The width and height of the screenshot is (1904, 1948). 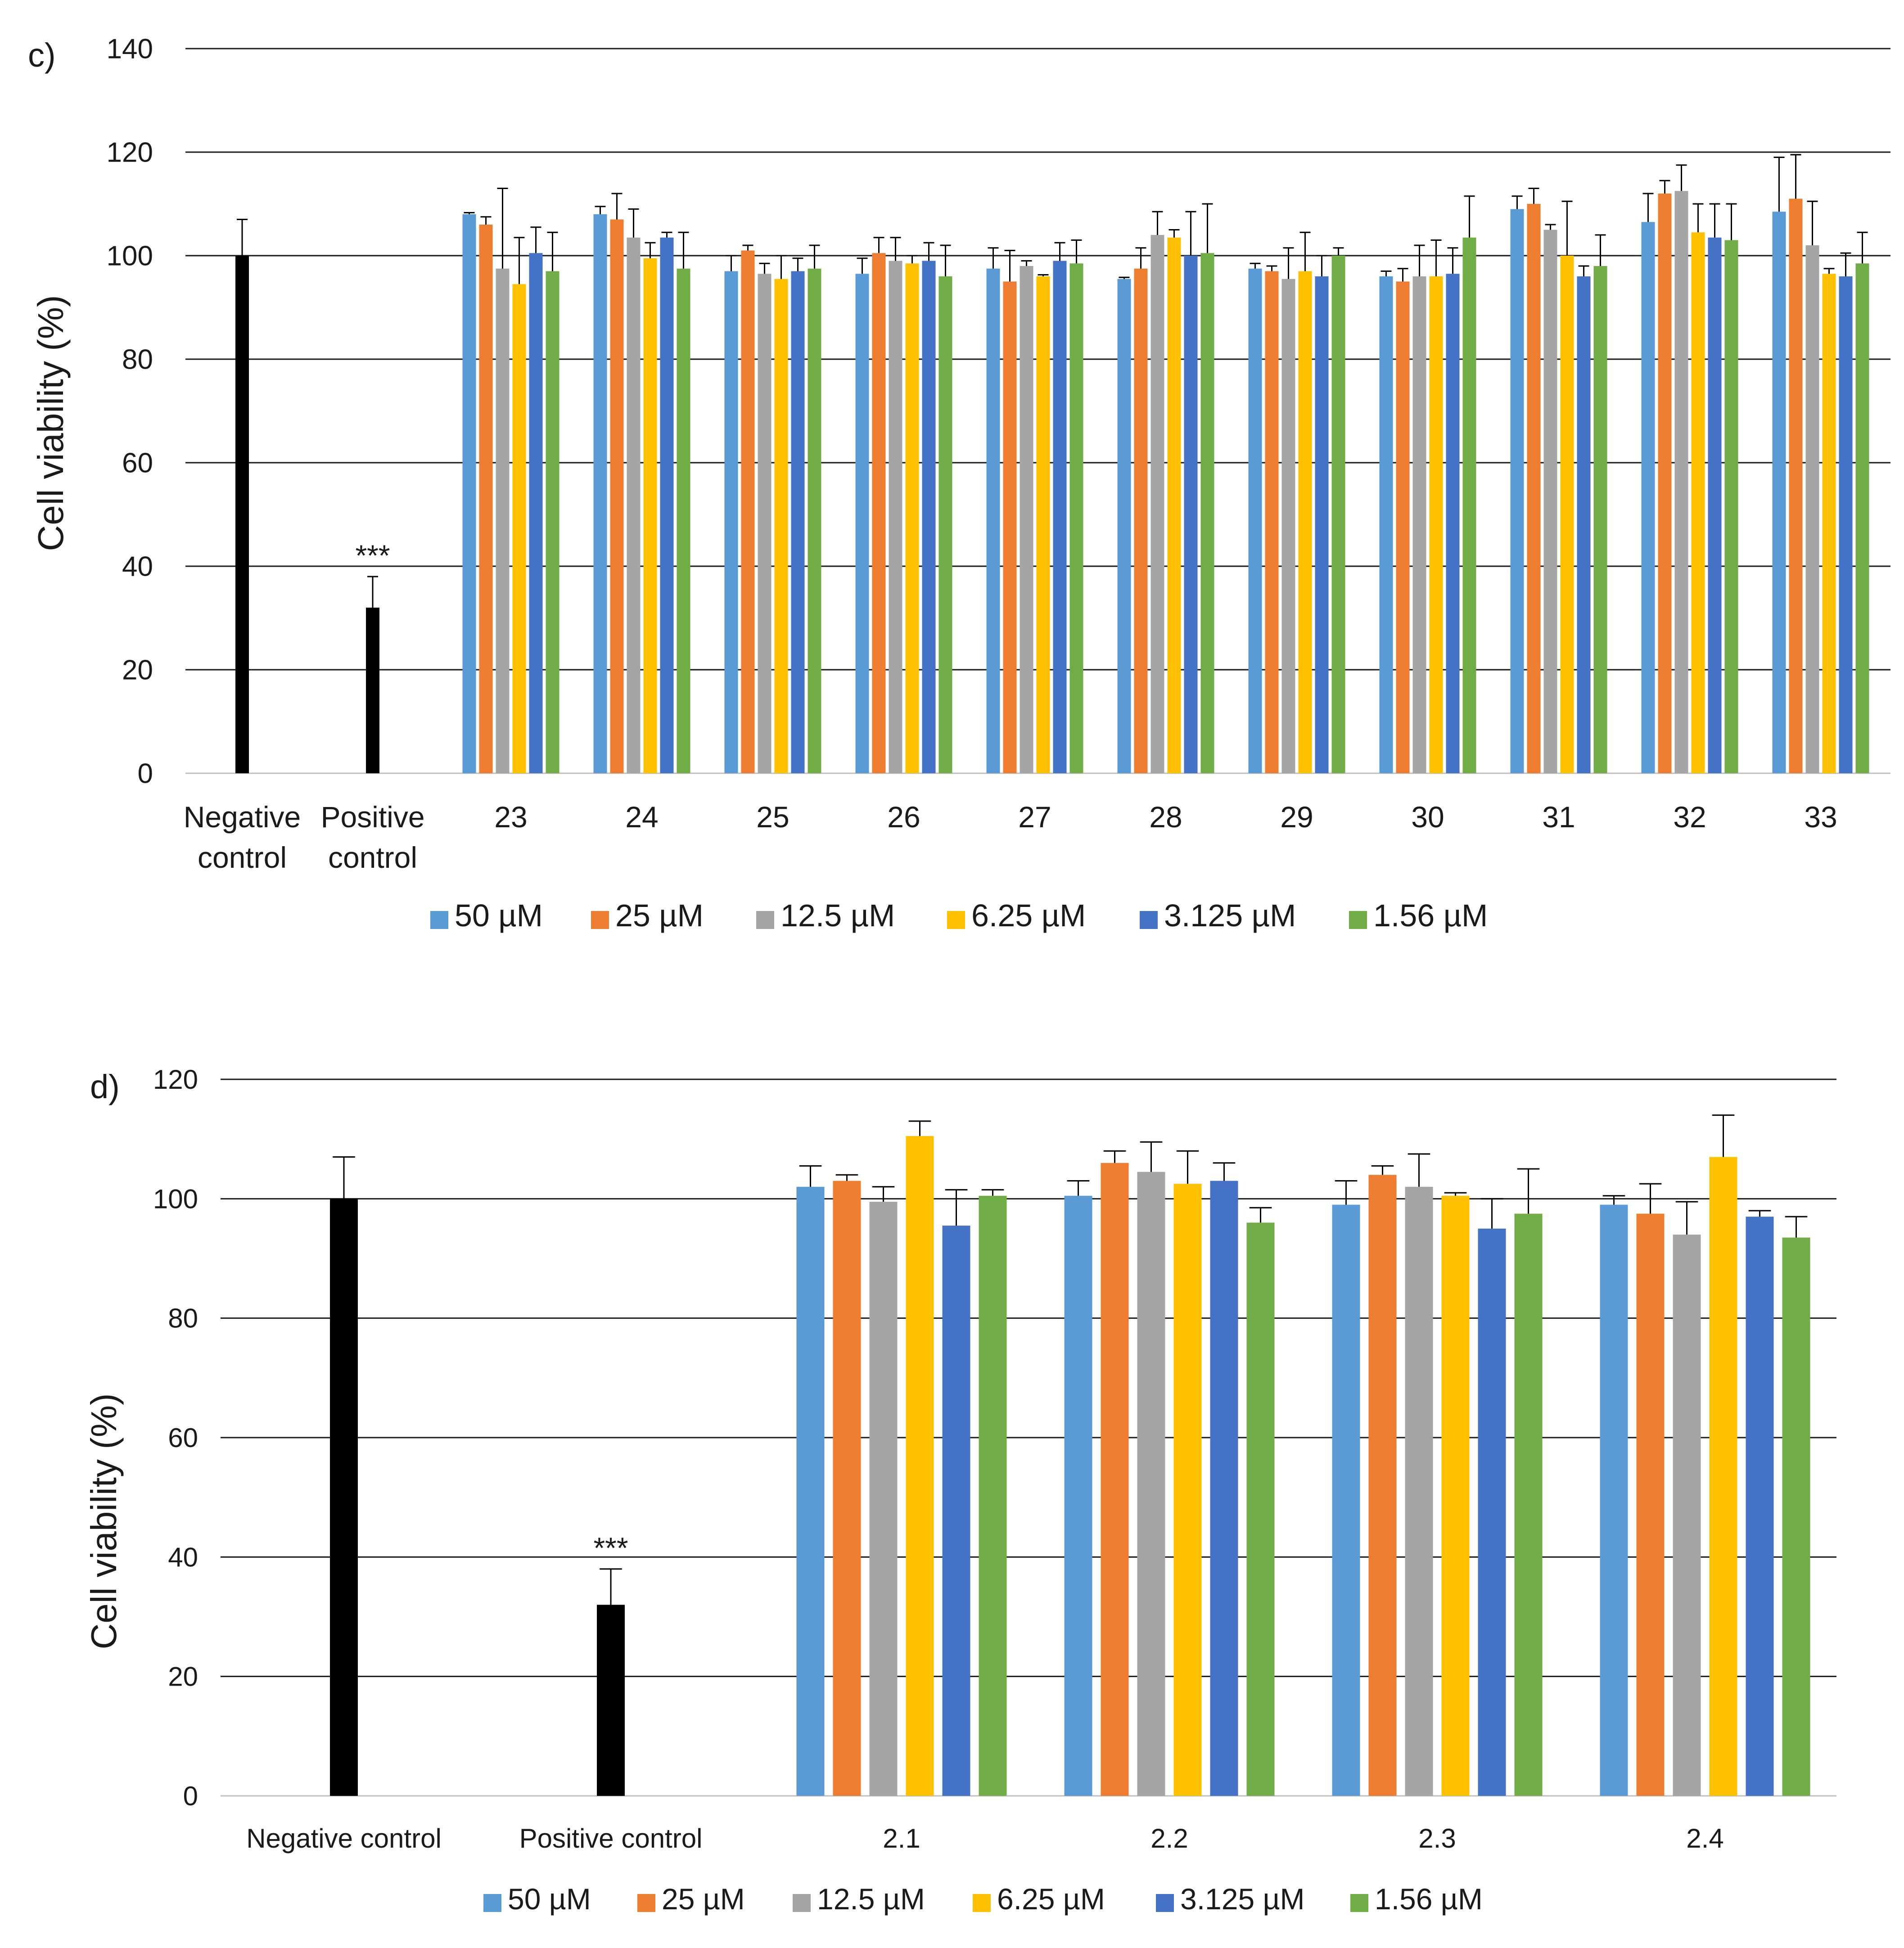 I want to click on legend-label: 12.5 µM, so click(x=871, y=1899).